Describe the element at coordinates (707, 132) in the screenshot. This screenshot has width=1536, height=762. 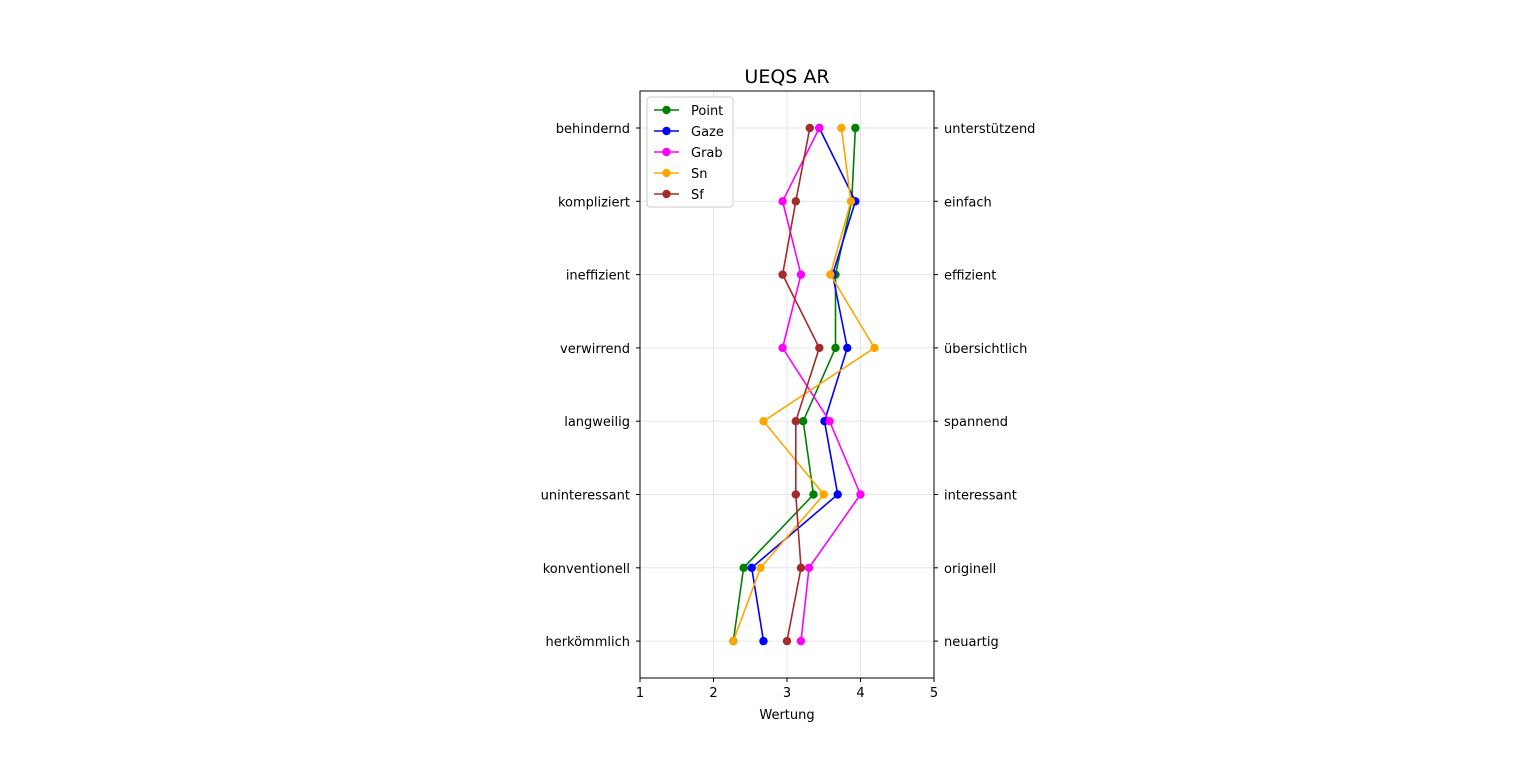
I see `legend-label: Gaze` at that location.